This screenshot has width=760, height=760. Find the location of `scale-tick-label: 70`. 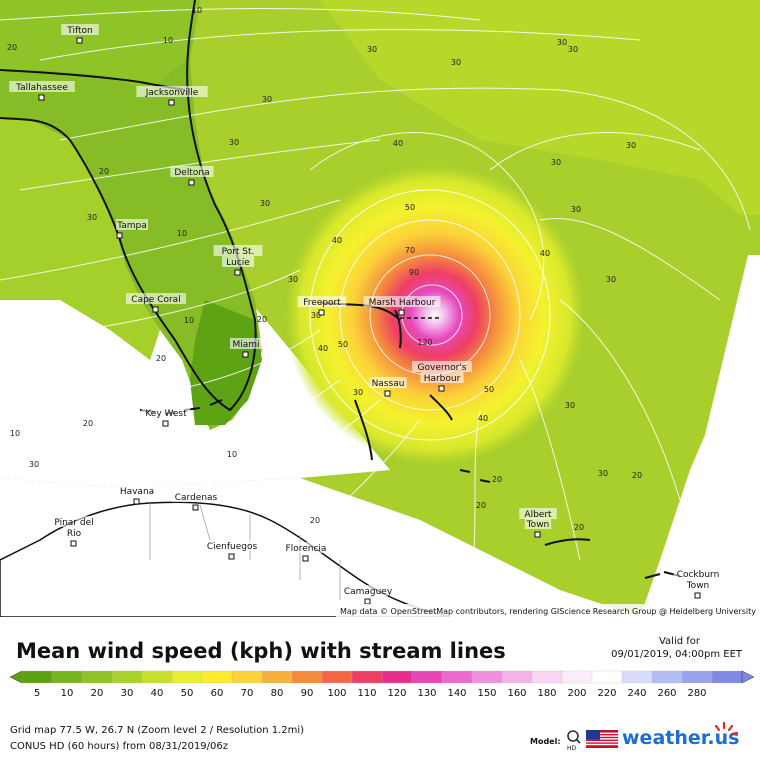

scale-tick-label: 70 is located at coordinates (247, 693).